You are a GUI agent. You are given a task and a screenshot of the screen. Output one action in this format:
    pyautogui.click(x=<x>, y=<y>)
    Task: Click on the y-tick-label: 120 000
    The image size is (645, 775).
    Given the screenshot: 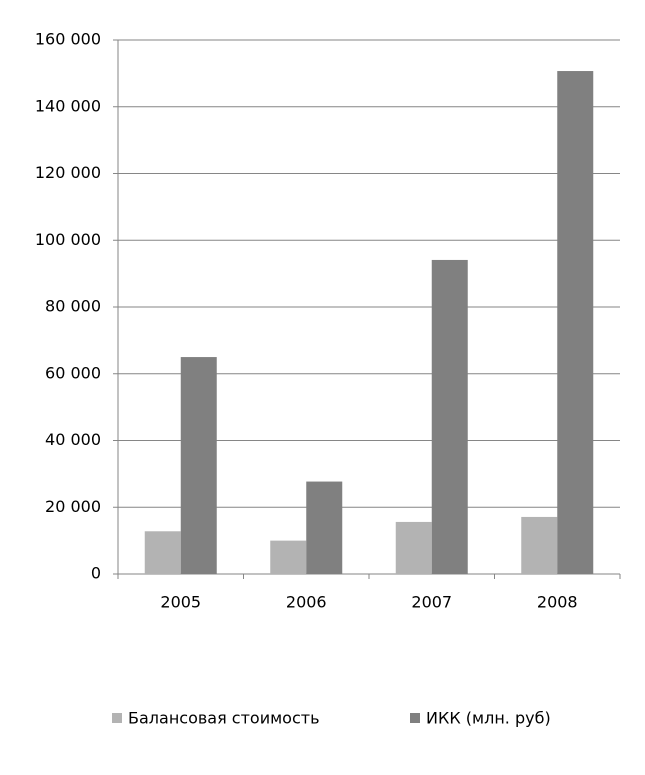 What is the action you would take?
    pyautogui.click(x=68, y=172)
    